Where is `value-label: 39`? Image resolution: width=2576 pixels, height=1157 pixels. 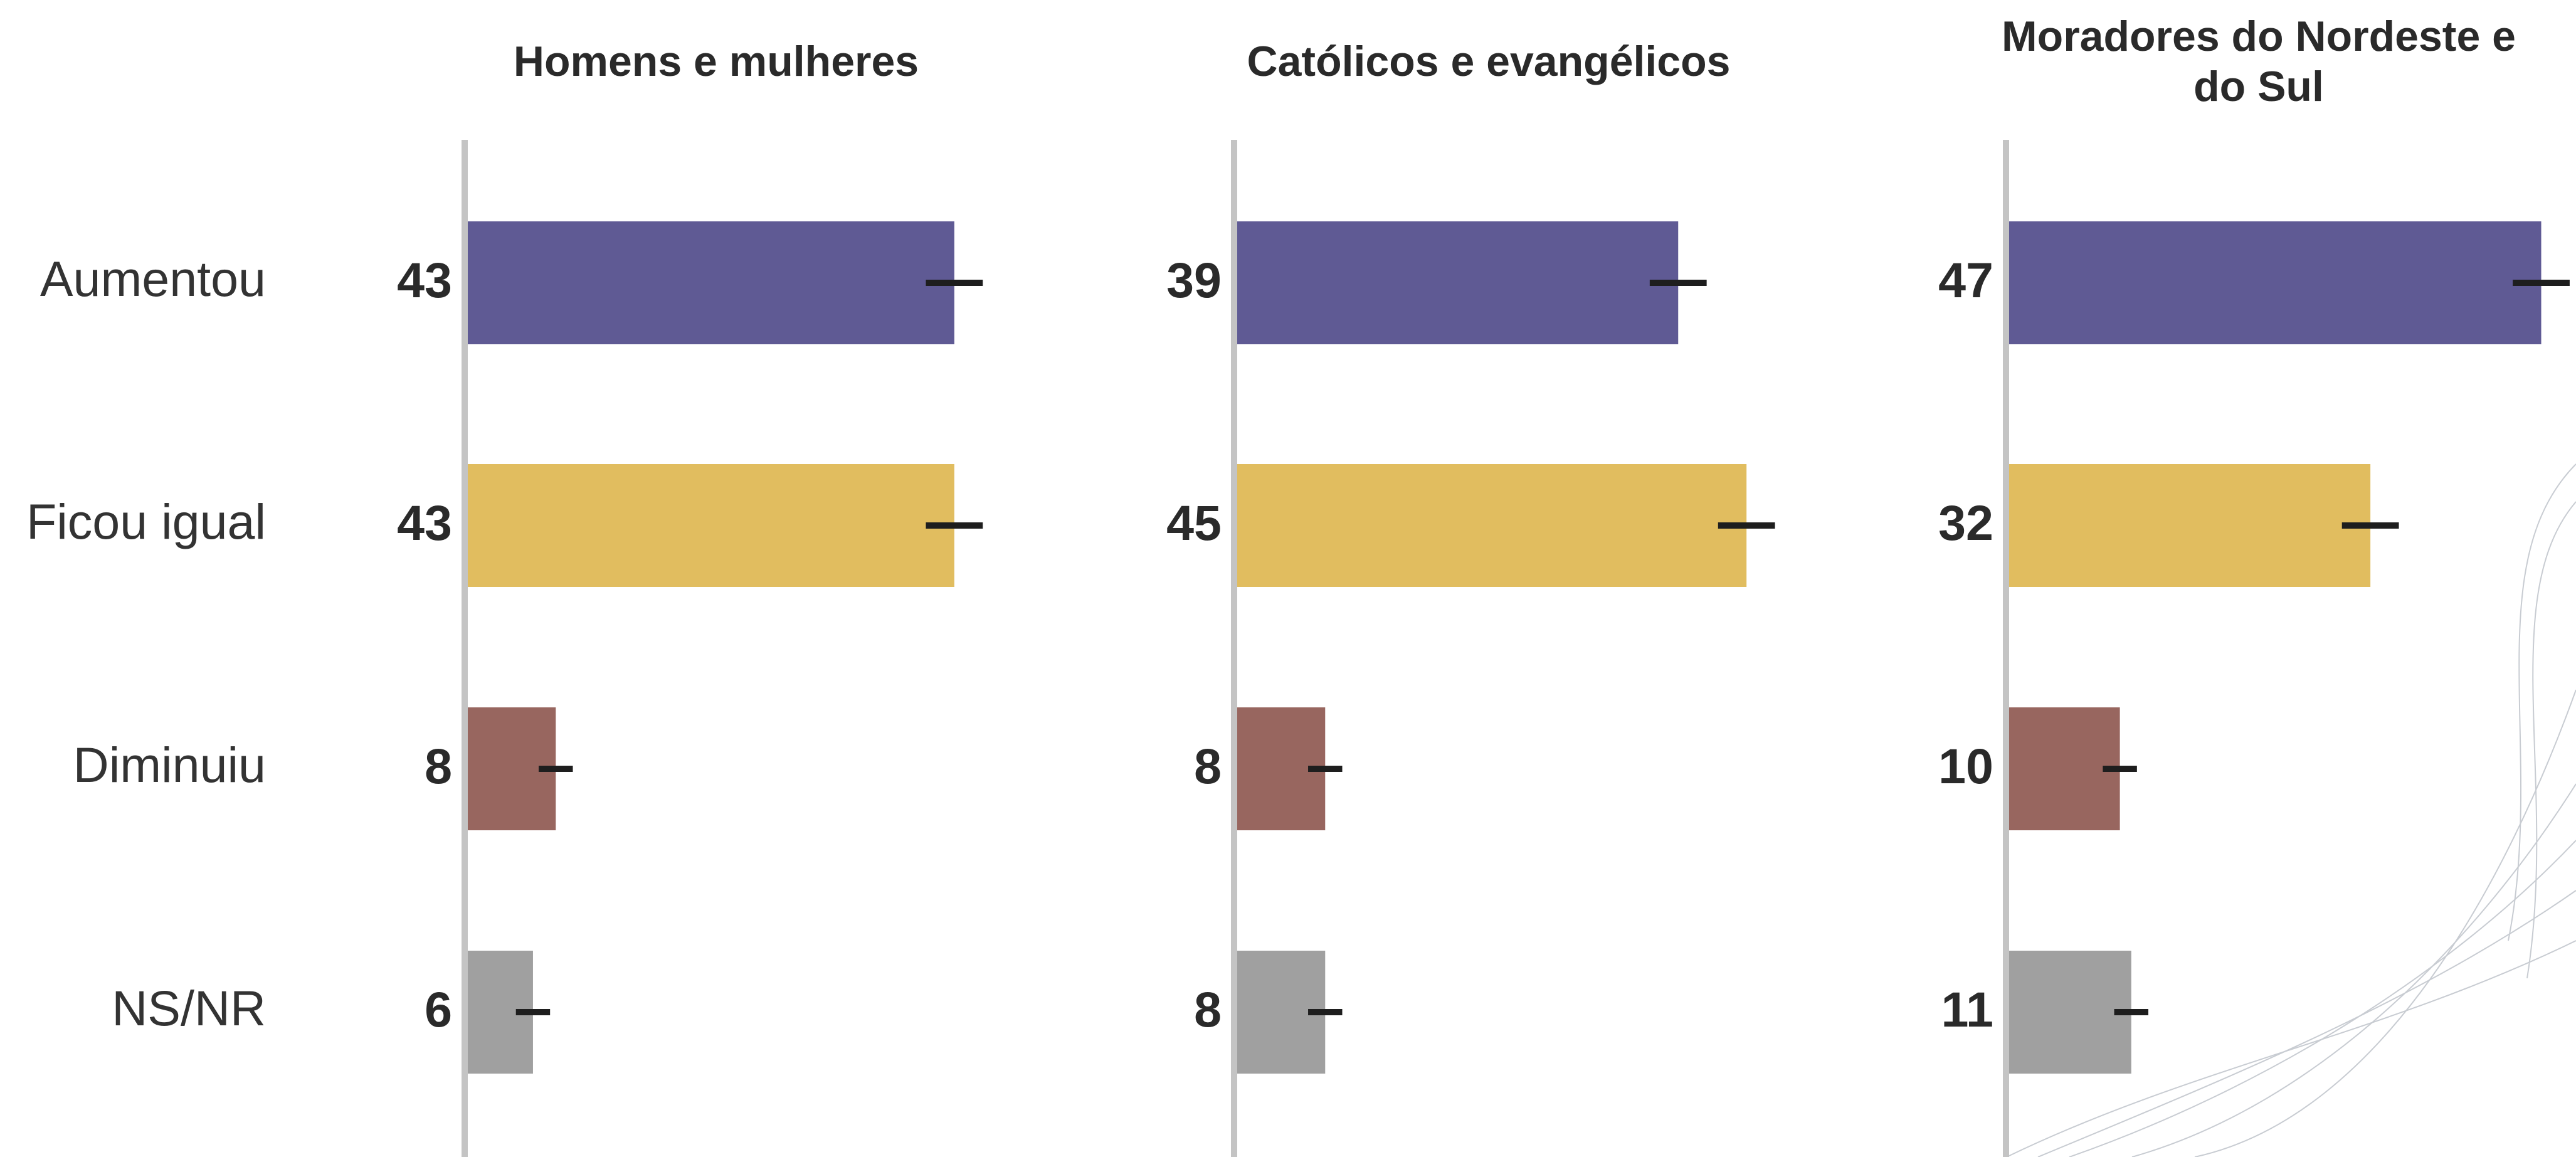
value-label: 39 is located at coordinates (1194, 280).